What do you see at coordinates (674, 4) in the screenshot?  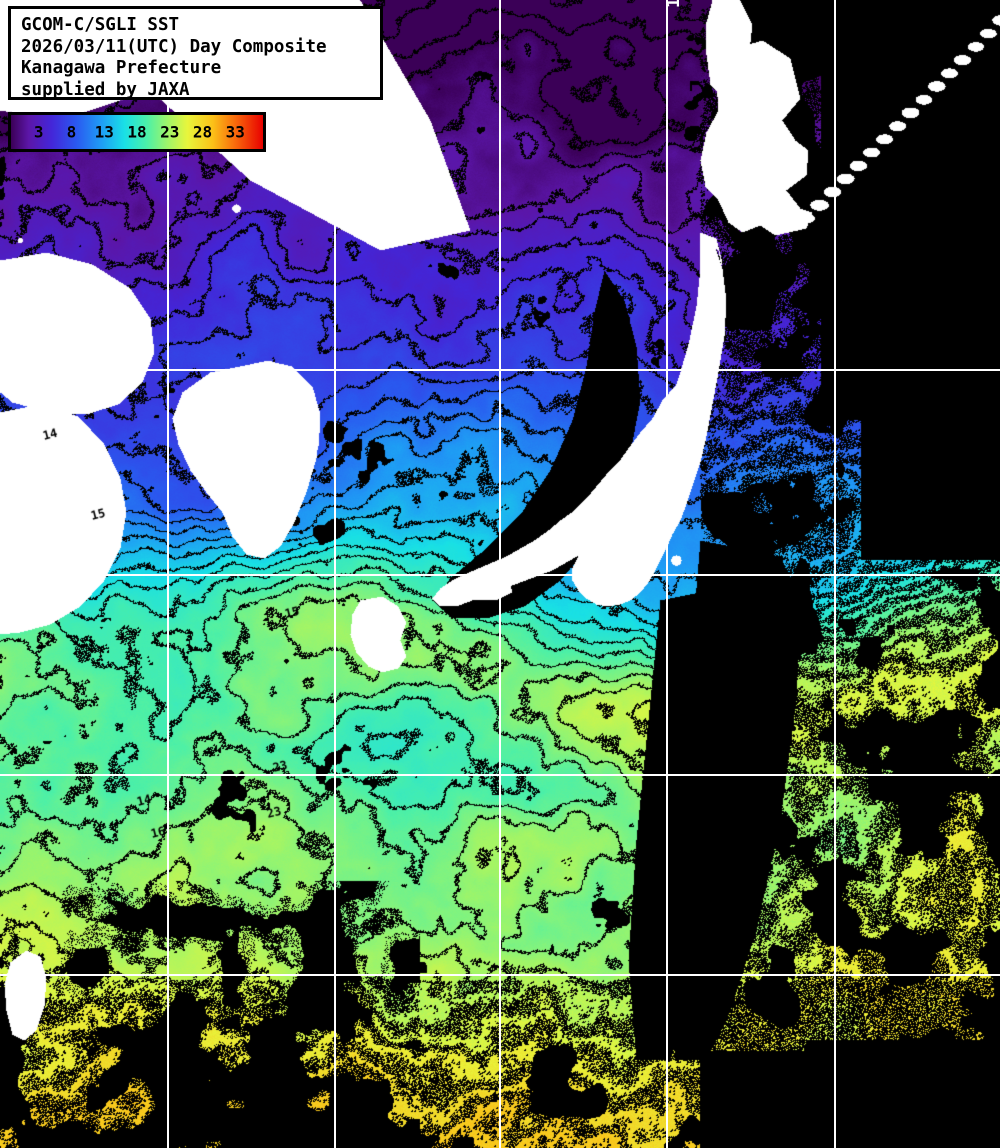 I see `longitude-label-140e: 140E` at bounding box center [674, 4].